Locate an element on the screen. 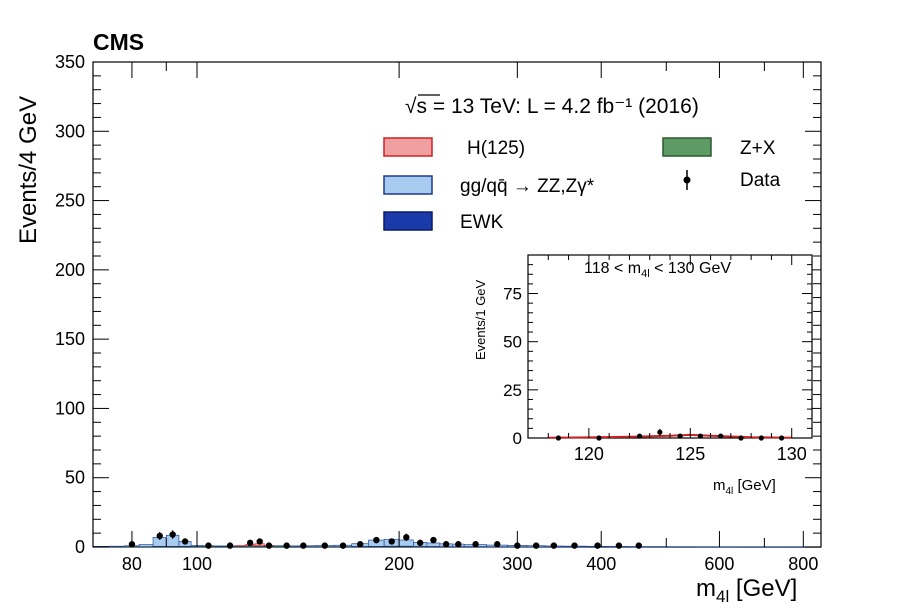 Image resolution: width=912 pixels, height=608 pixels. main-data-points is located at coordinates (385, 539).